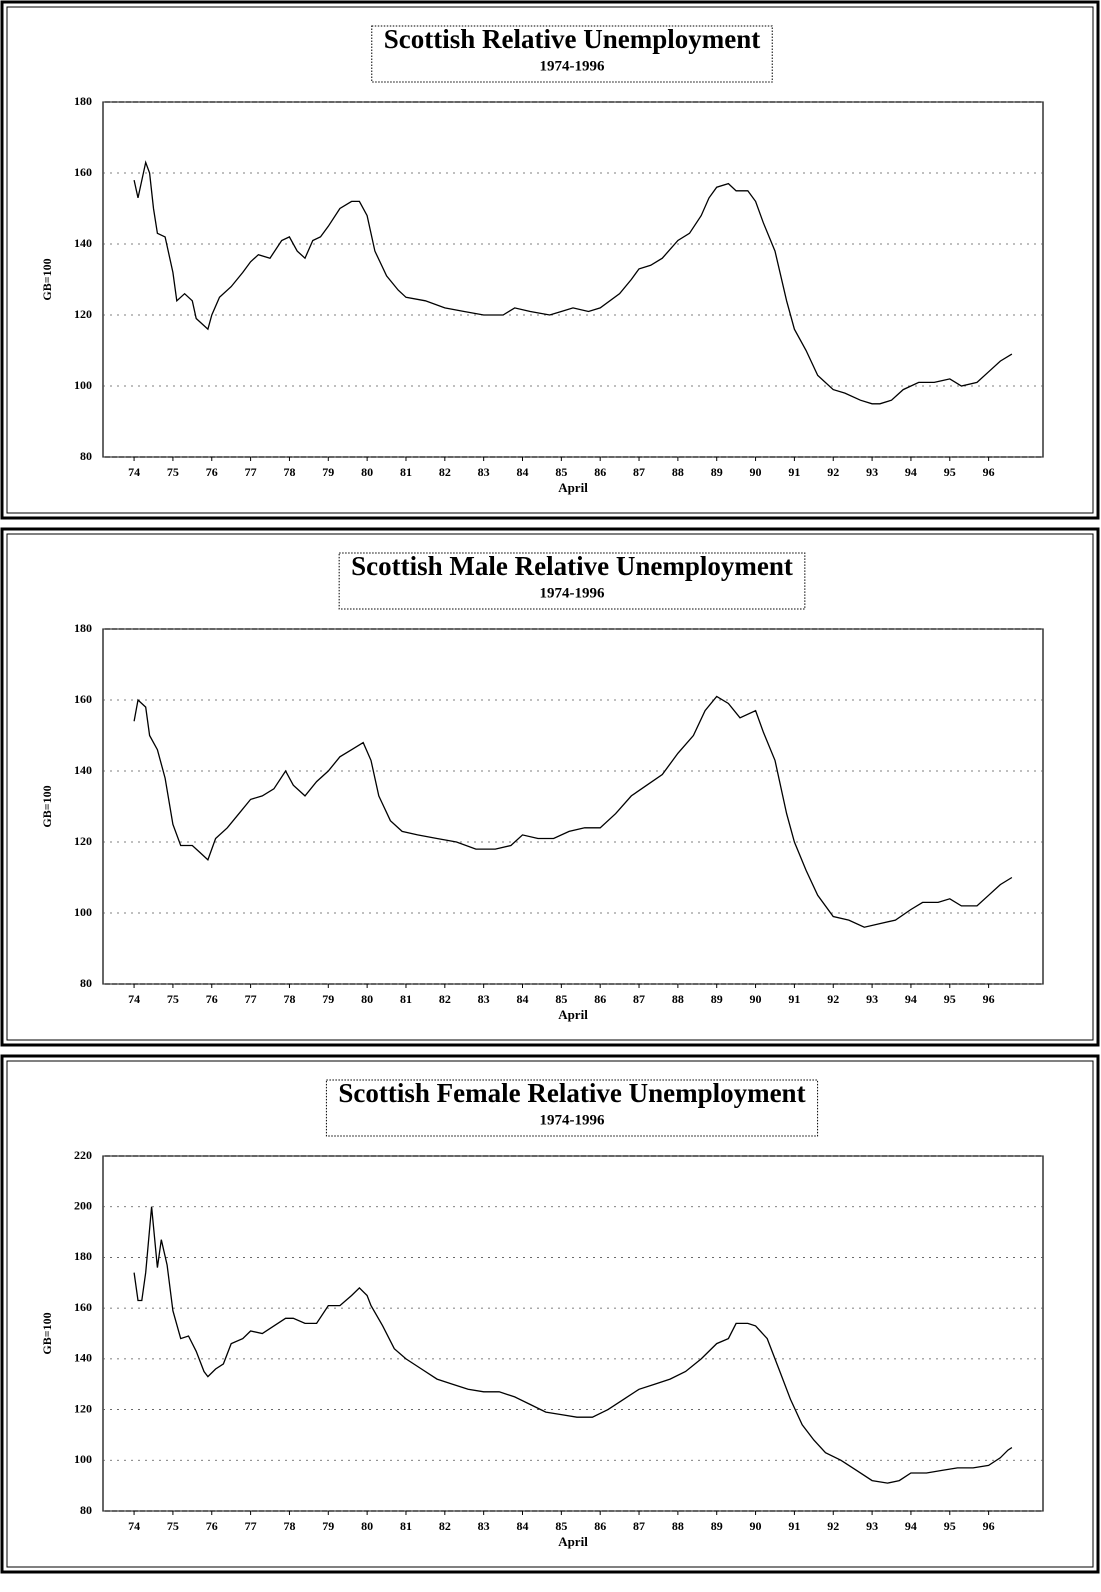 This screenshot has width=1101, height=1592. Describe the element at coordinates (572, 566) in the screenshot. I see `chart-title: Scottish Male Relative Unemployment` at that location.